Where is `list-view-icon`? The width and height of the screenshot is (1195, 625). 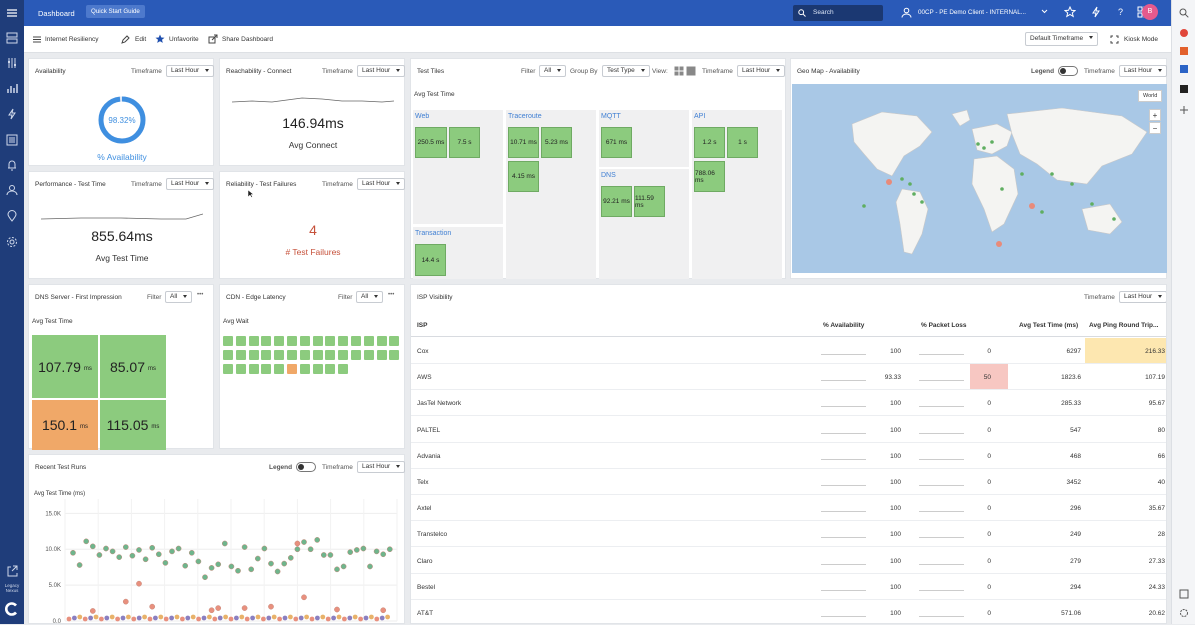
list-view-icon is located at coordinates (691, 71).